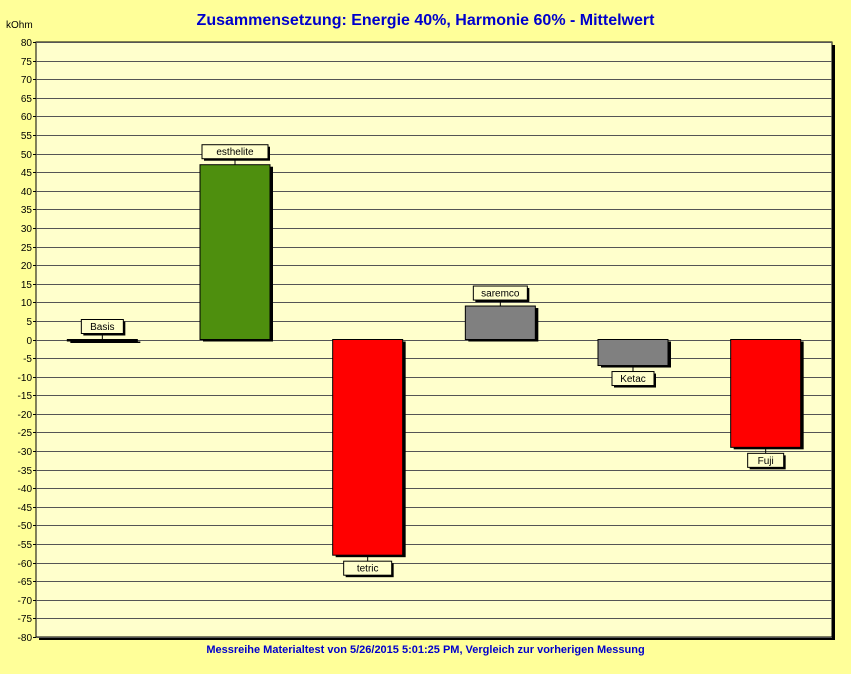  I want to click on y-tick-label: -40, so click(25, 489).